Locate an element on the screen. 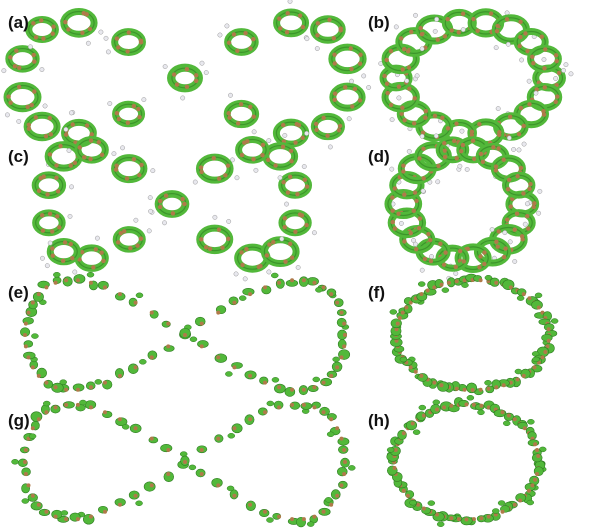  panel-label: (d) is located at coordinates (379, 156).